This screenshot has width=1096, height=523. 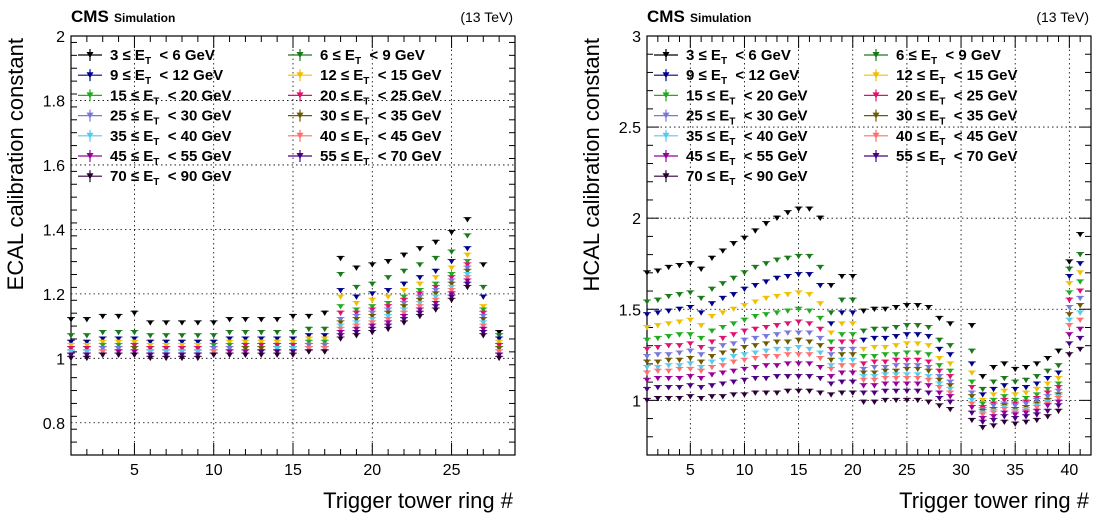 What do you see at coordinates (636, 37) in the screenshot?
I see `y-tick-label: 3` at bounding box center [636, 37].